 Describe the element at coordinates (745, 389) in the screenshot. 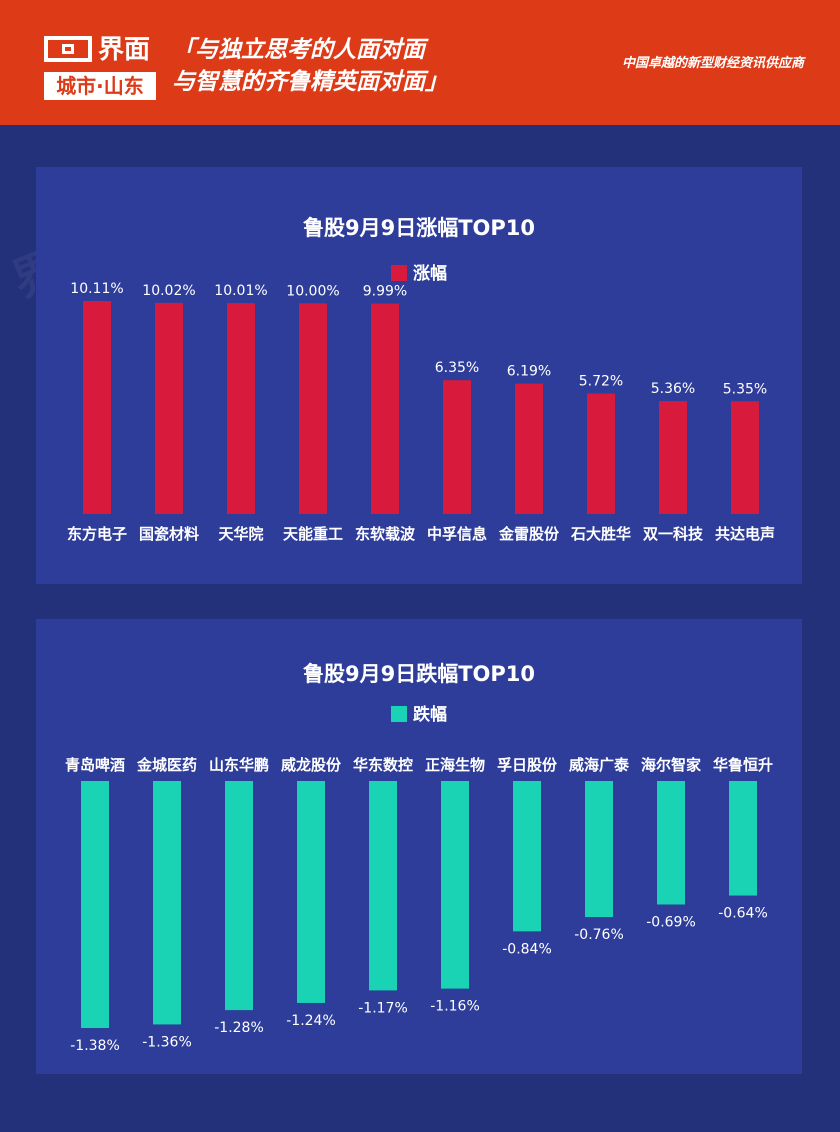

I see `gain-value-label: 5.35%` at that location.